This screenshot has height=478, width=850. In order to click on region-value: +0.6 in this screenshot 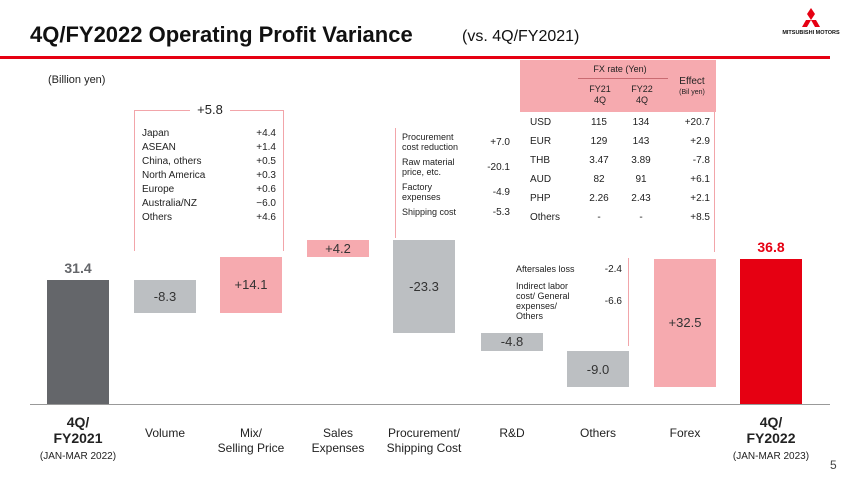, I will do `click(266, 189)`.